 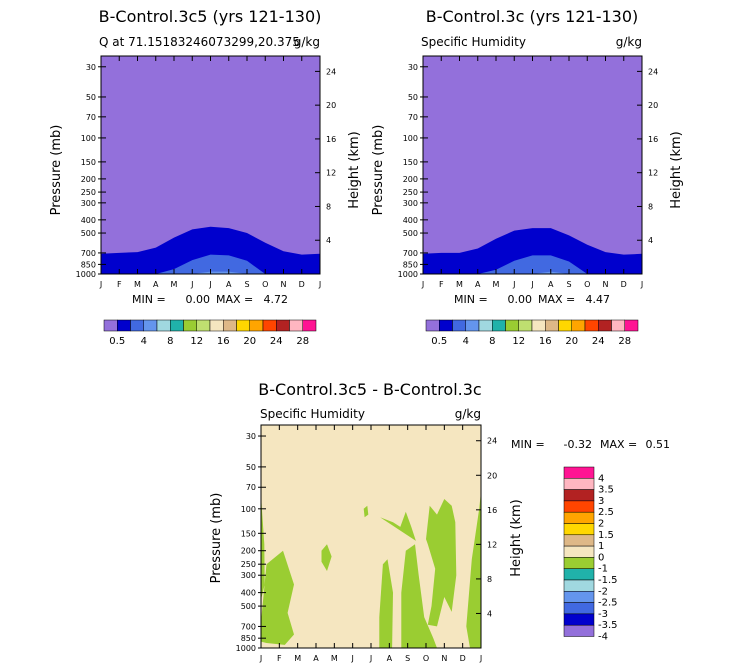 I want to click on colorbar-label: 1.5, so click(x=606, y=535).